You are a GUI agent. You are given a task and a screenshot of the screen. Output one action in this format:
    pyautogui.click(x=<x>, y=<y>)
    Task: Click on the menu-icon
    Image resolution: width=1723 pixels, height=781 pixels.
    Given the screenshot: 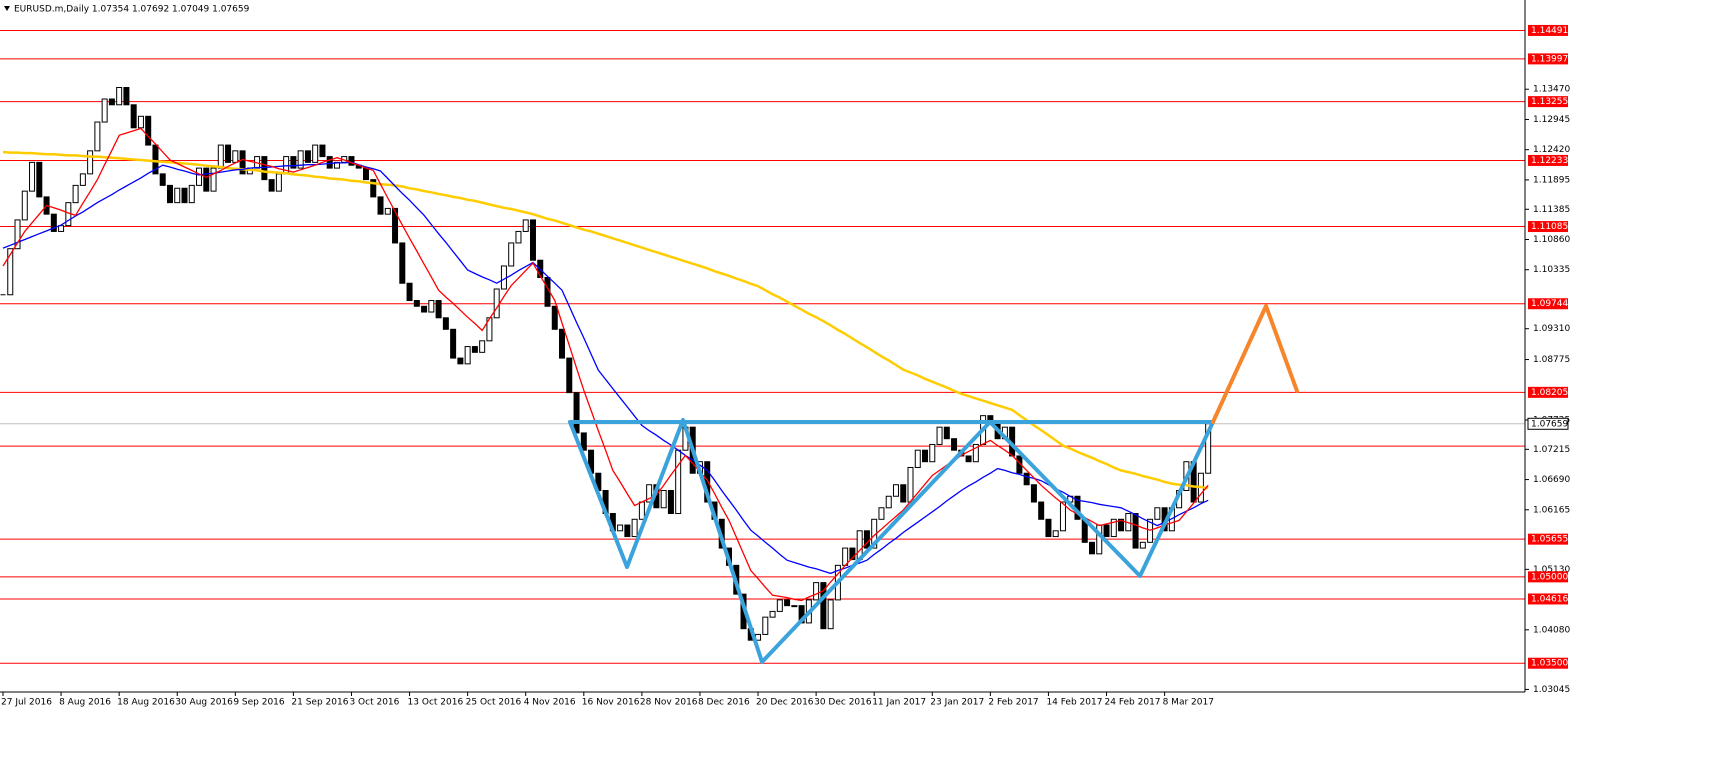 What is the action you would take?
    pyautogui.click(x=7, y=8)
    